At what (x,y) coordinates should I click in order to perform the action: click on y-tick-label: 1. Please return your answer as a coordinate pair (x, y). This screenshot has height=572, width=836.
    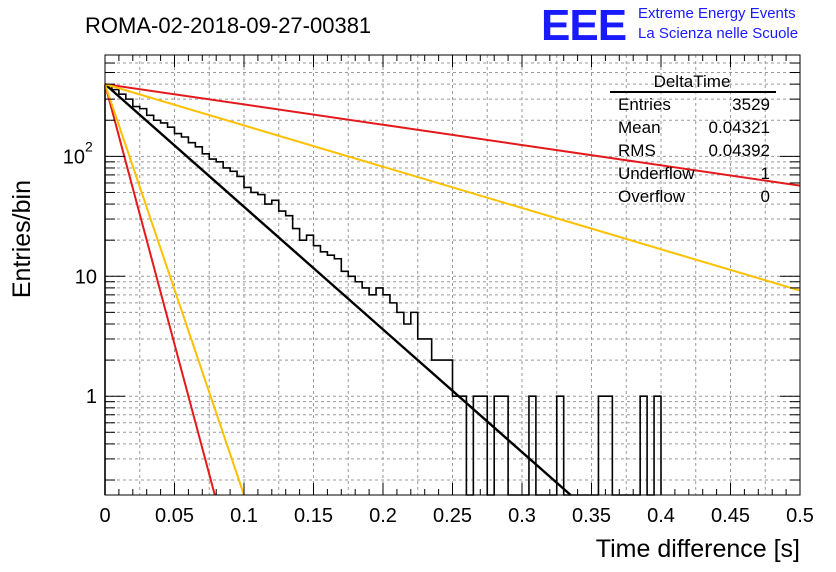
    Looking at the image, I should click on (91, 397).